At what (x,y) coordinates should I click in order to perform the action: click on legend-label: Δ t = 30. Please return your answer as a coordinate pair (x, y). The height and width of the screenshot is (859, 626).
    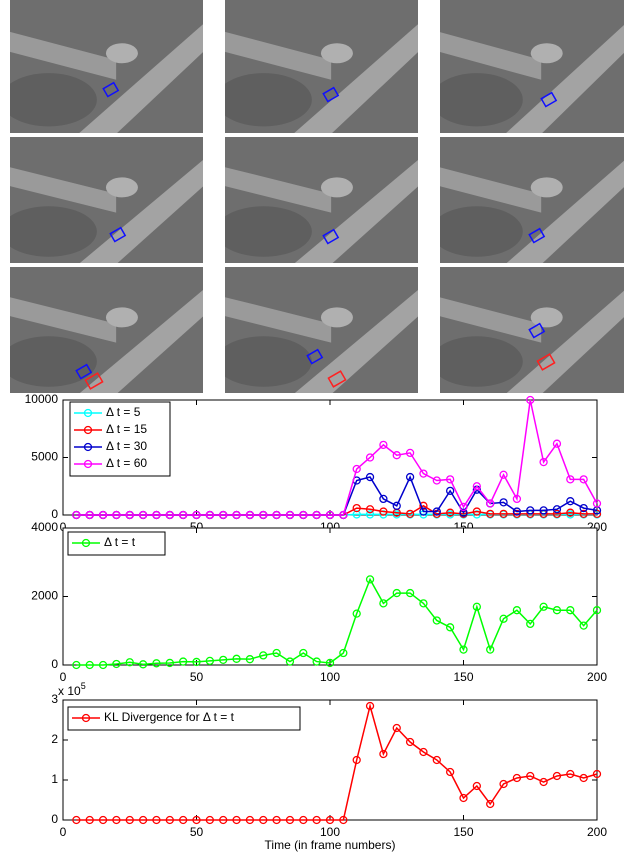
    Looking at the image, I should click on (126, 446).